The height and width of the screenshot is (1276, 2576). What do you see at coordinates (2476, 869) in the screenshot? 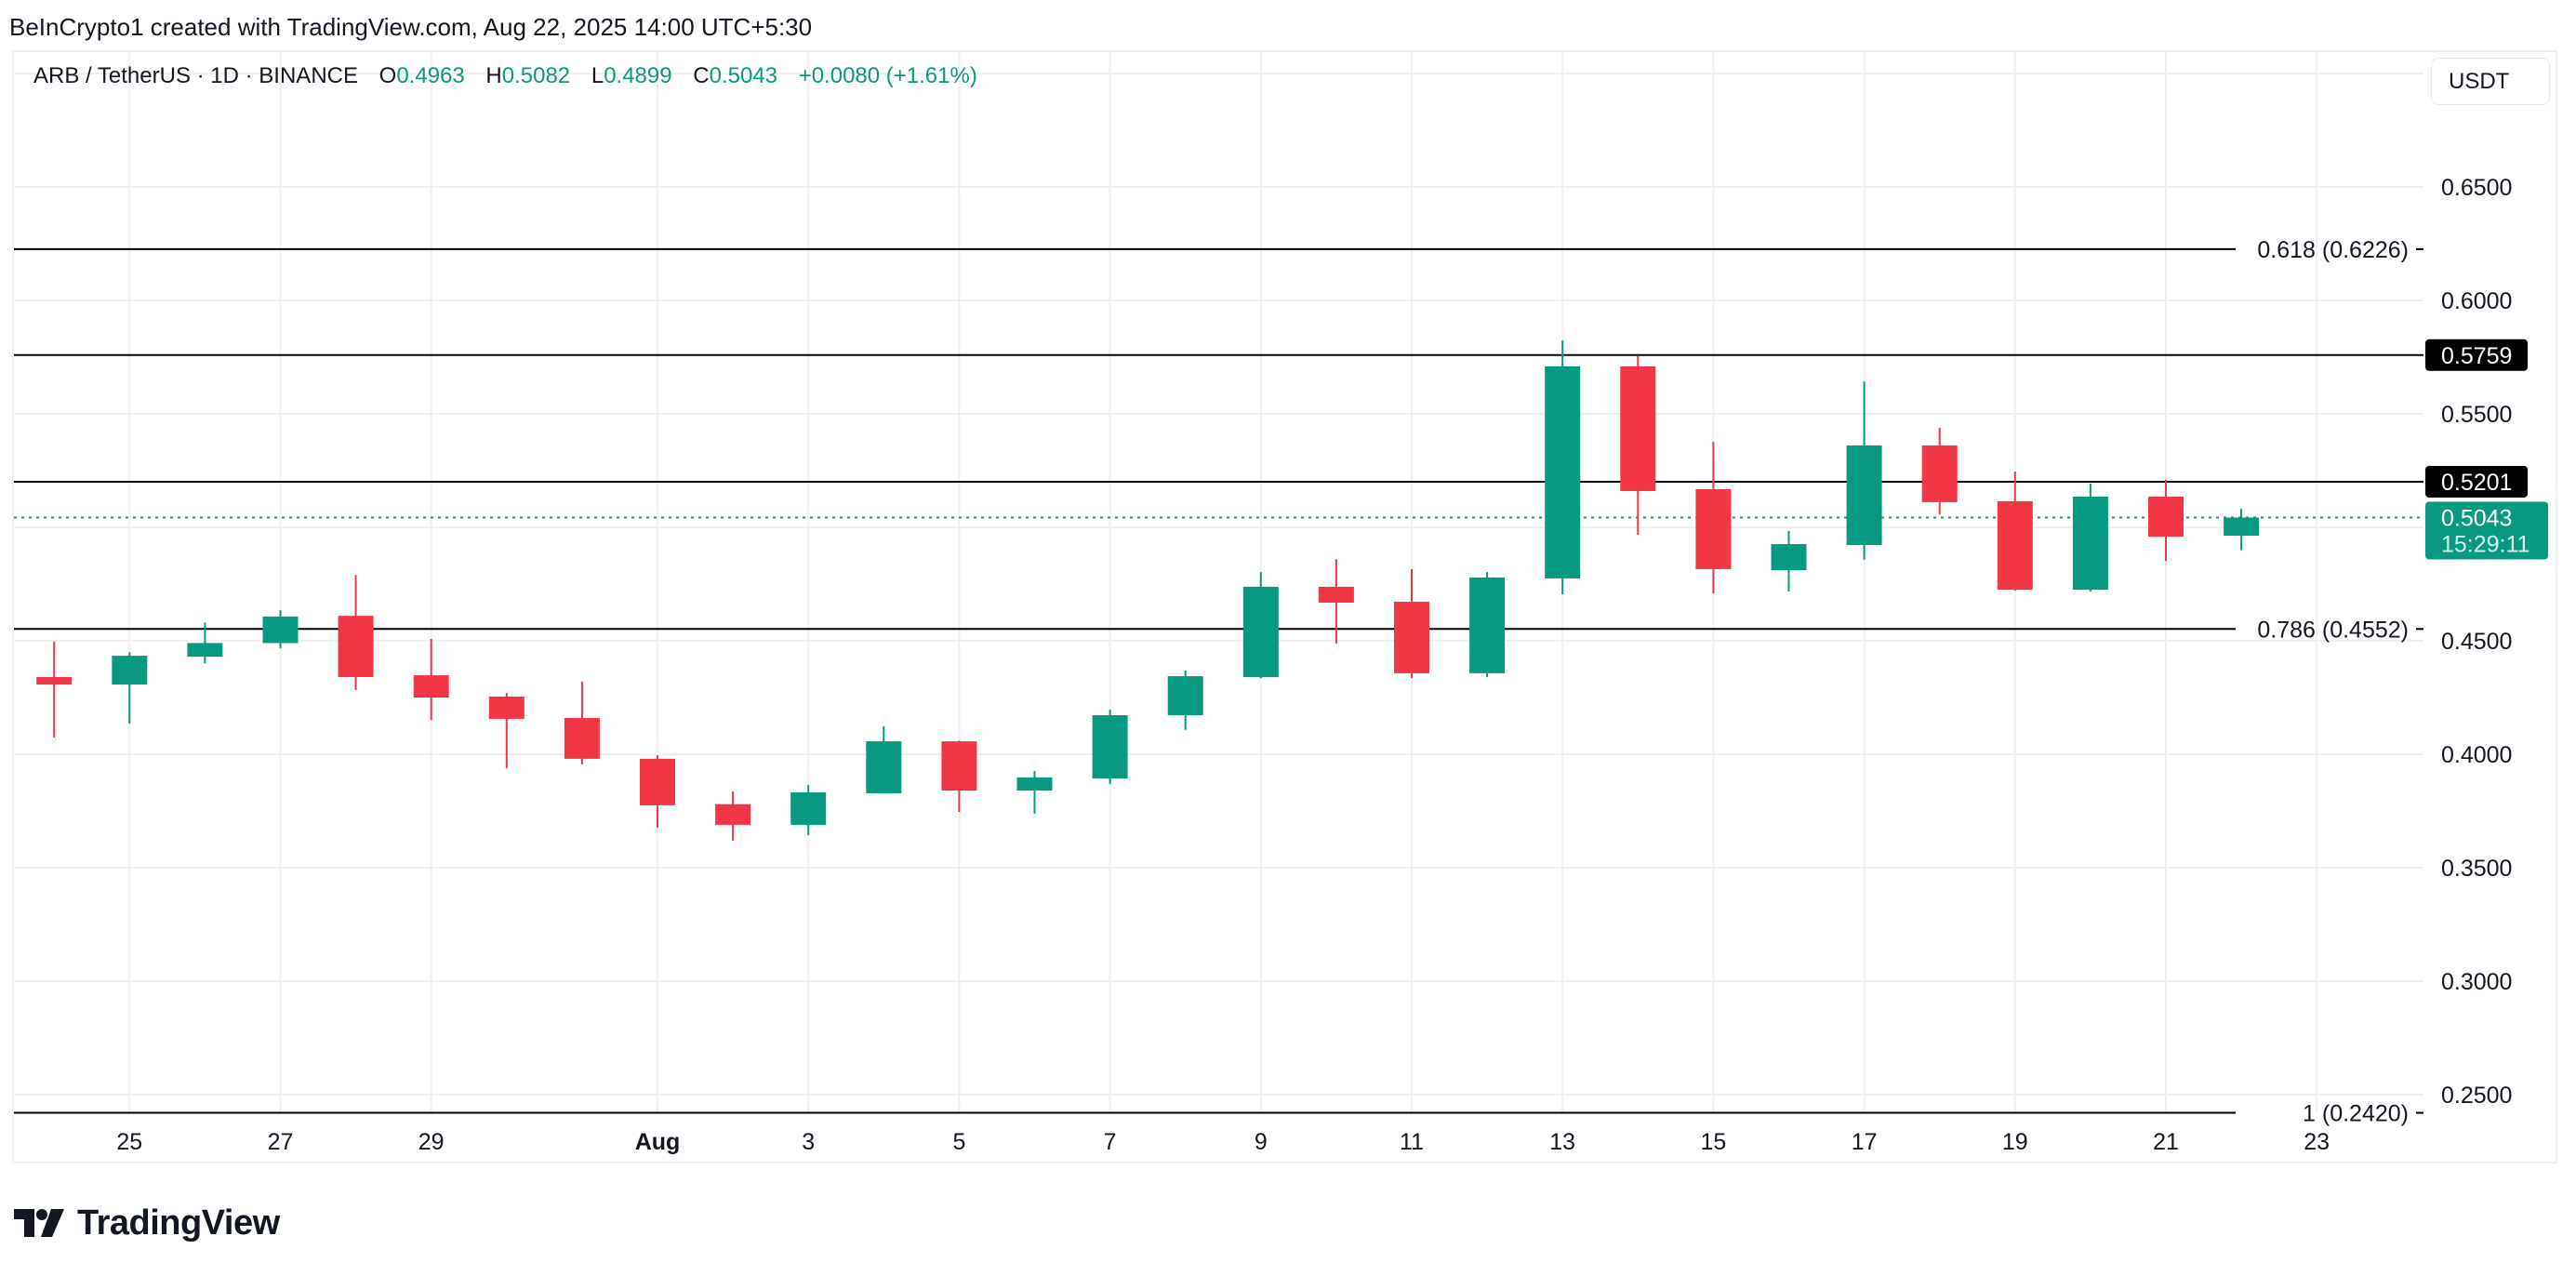
I see `price-tick-label: 0.3500` at bounding box center [2476, 869].